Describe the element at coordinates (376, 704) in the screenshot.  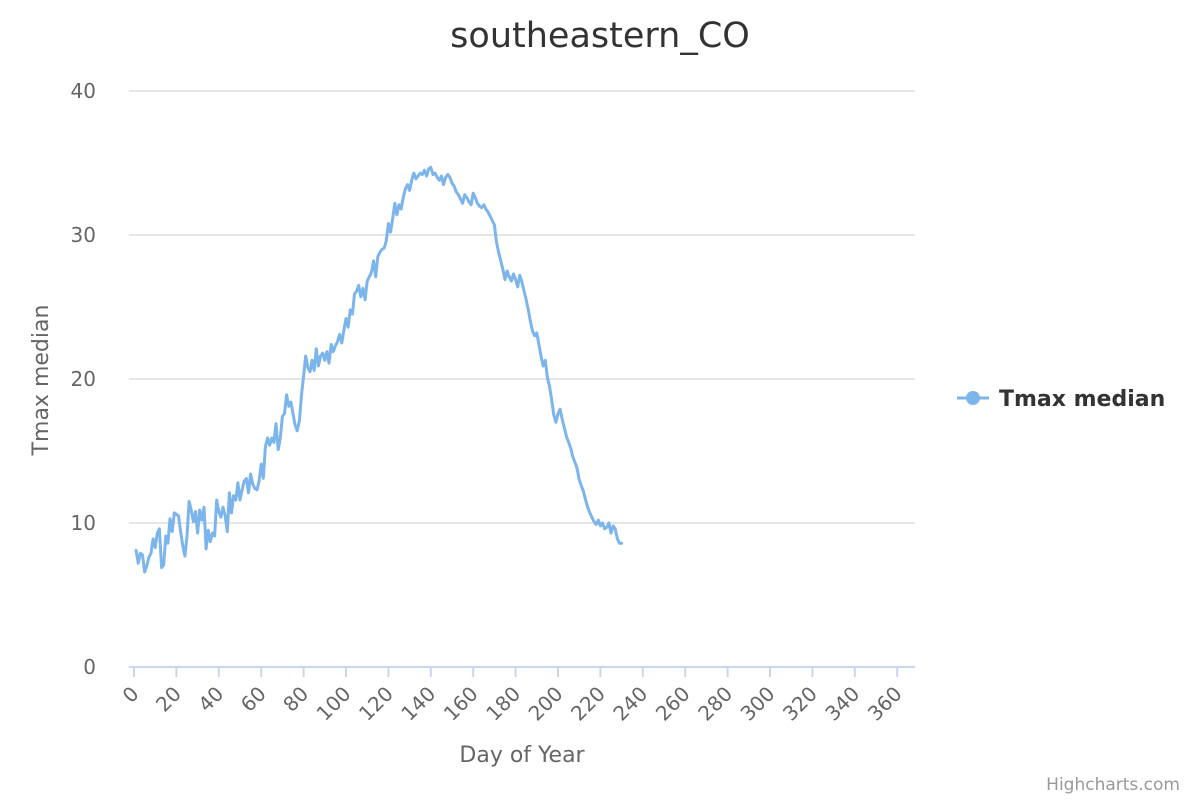
I see `x-tick-label: 120` at that location.